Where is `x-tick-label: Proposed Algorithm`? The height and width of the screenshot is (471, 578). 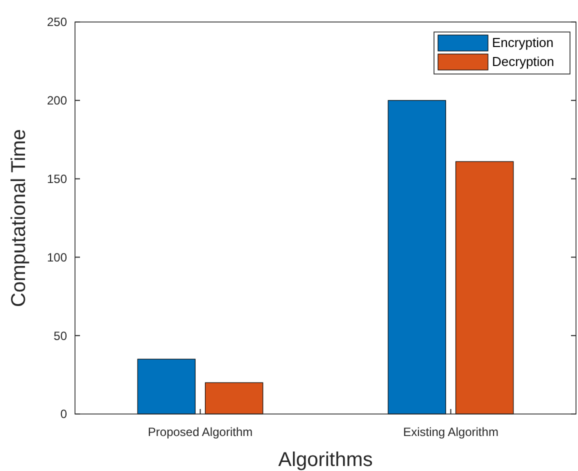 x-tick-label: Proposed Algorithm is located at coordinates (200, 432).